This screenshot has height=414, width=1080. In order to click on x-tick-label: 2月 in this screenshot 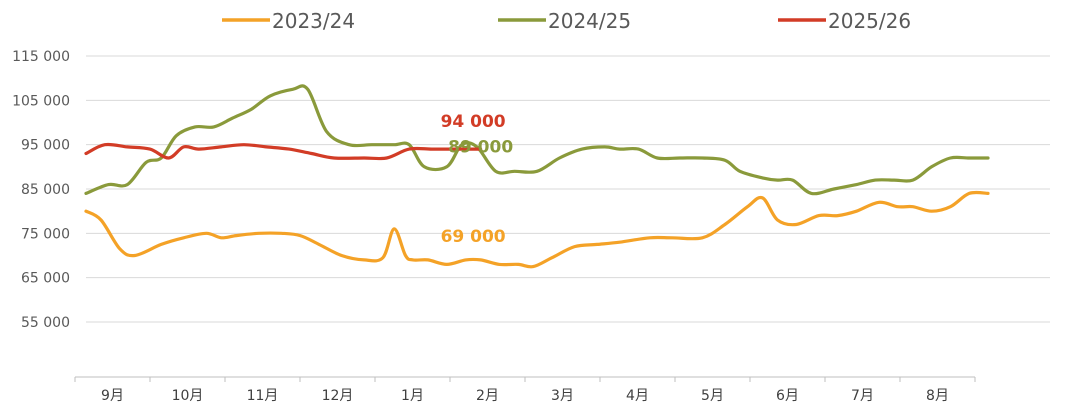, I will do `click(487, 396)`.